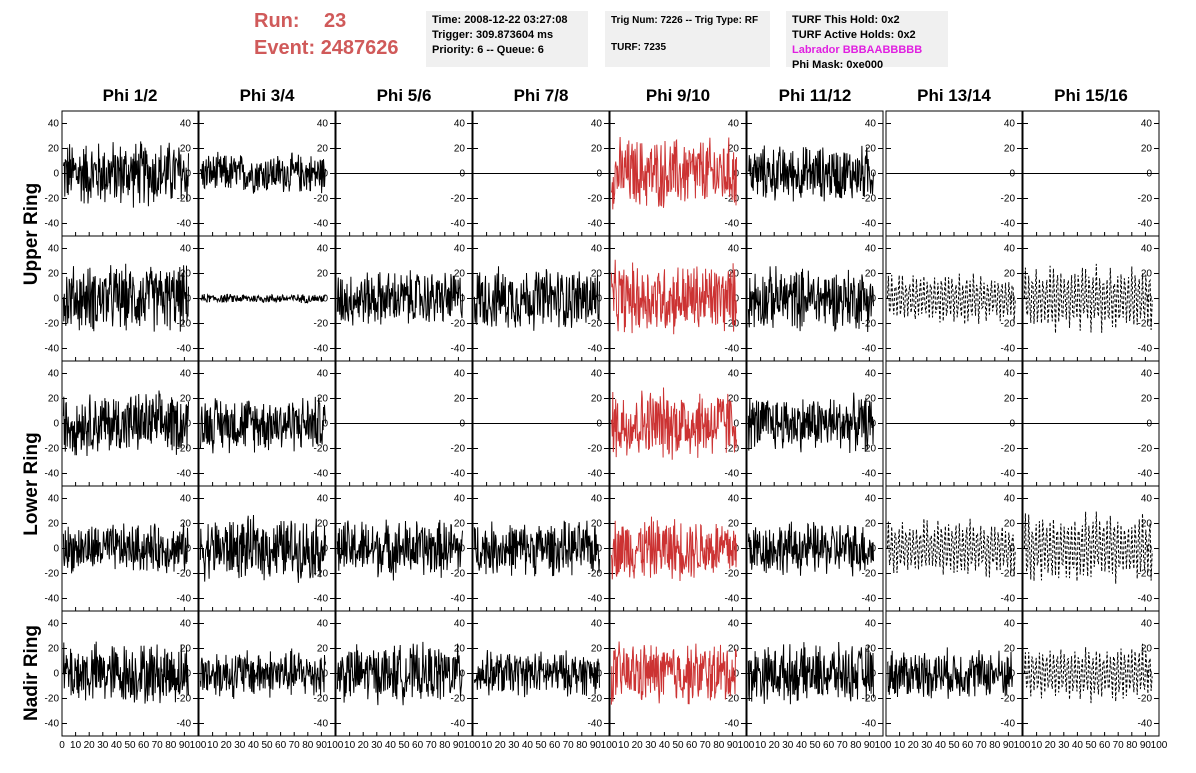  I want to click on trigger-text: Trigger: 309.873604 ms, so click(493, 35).